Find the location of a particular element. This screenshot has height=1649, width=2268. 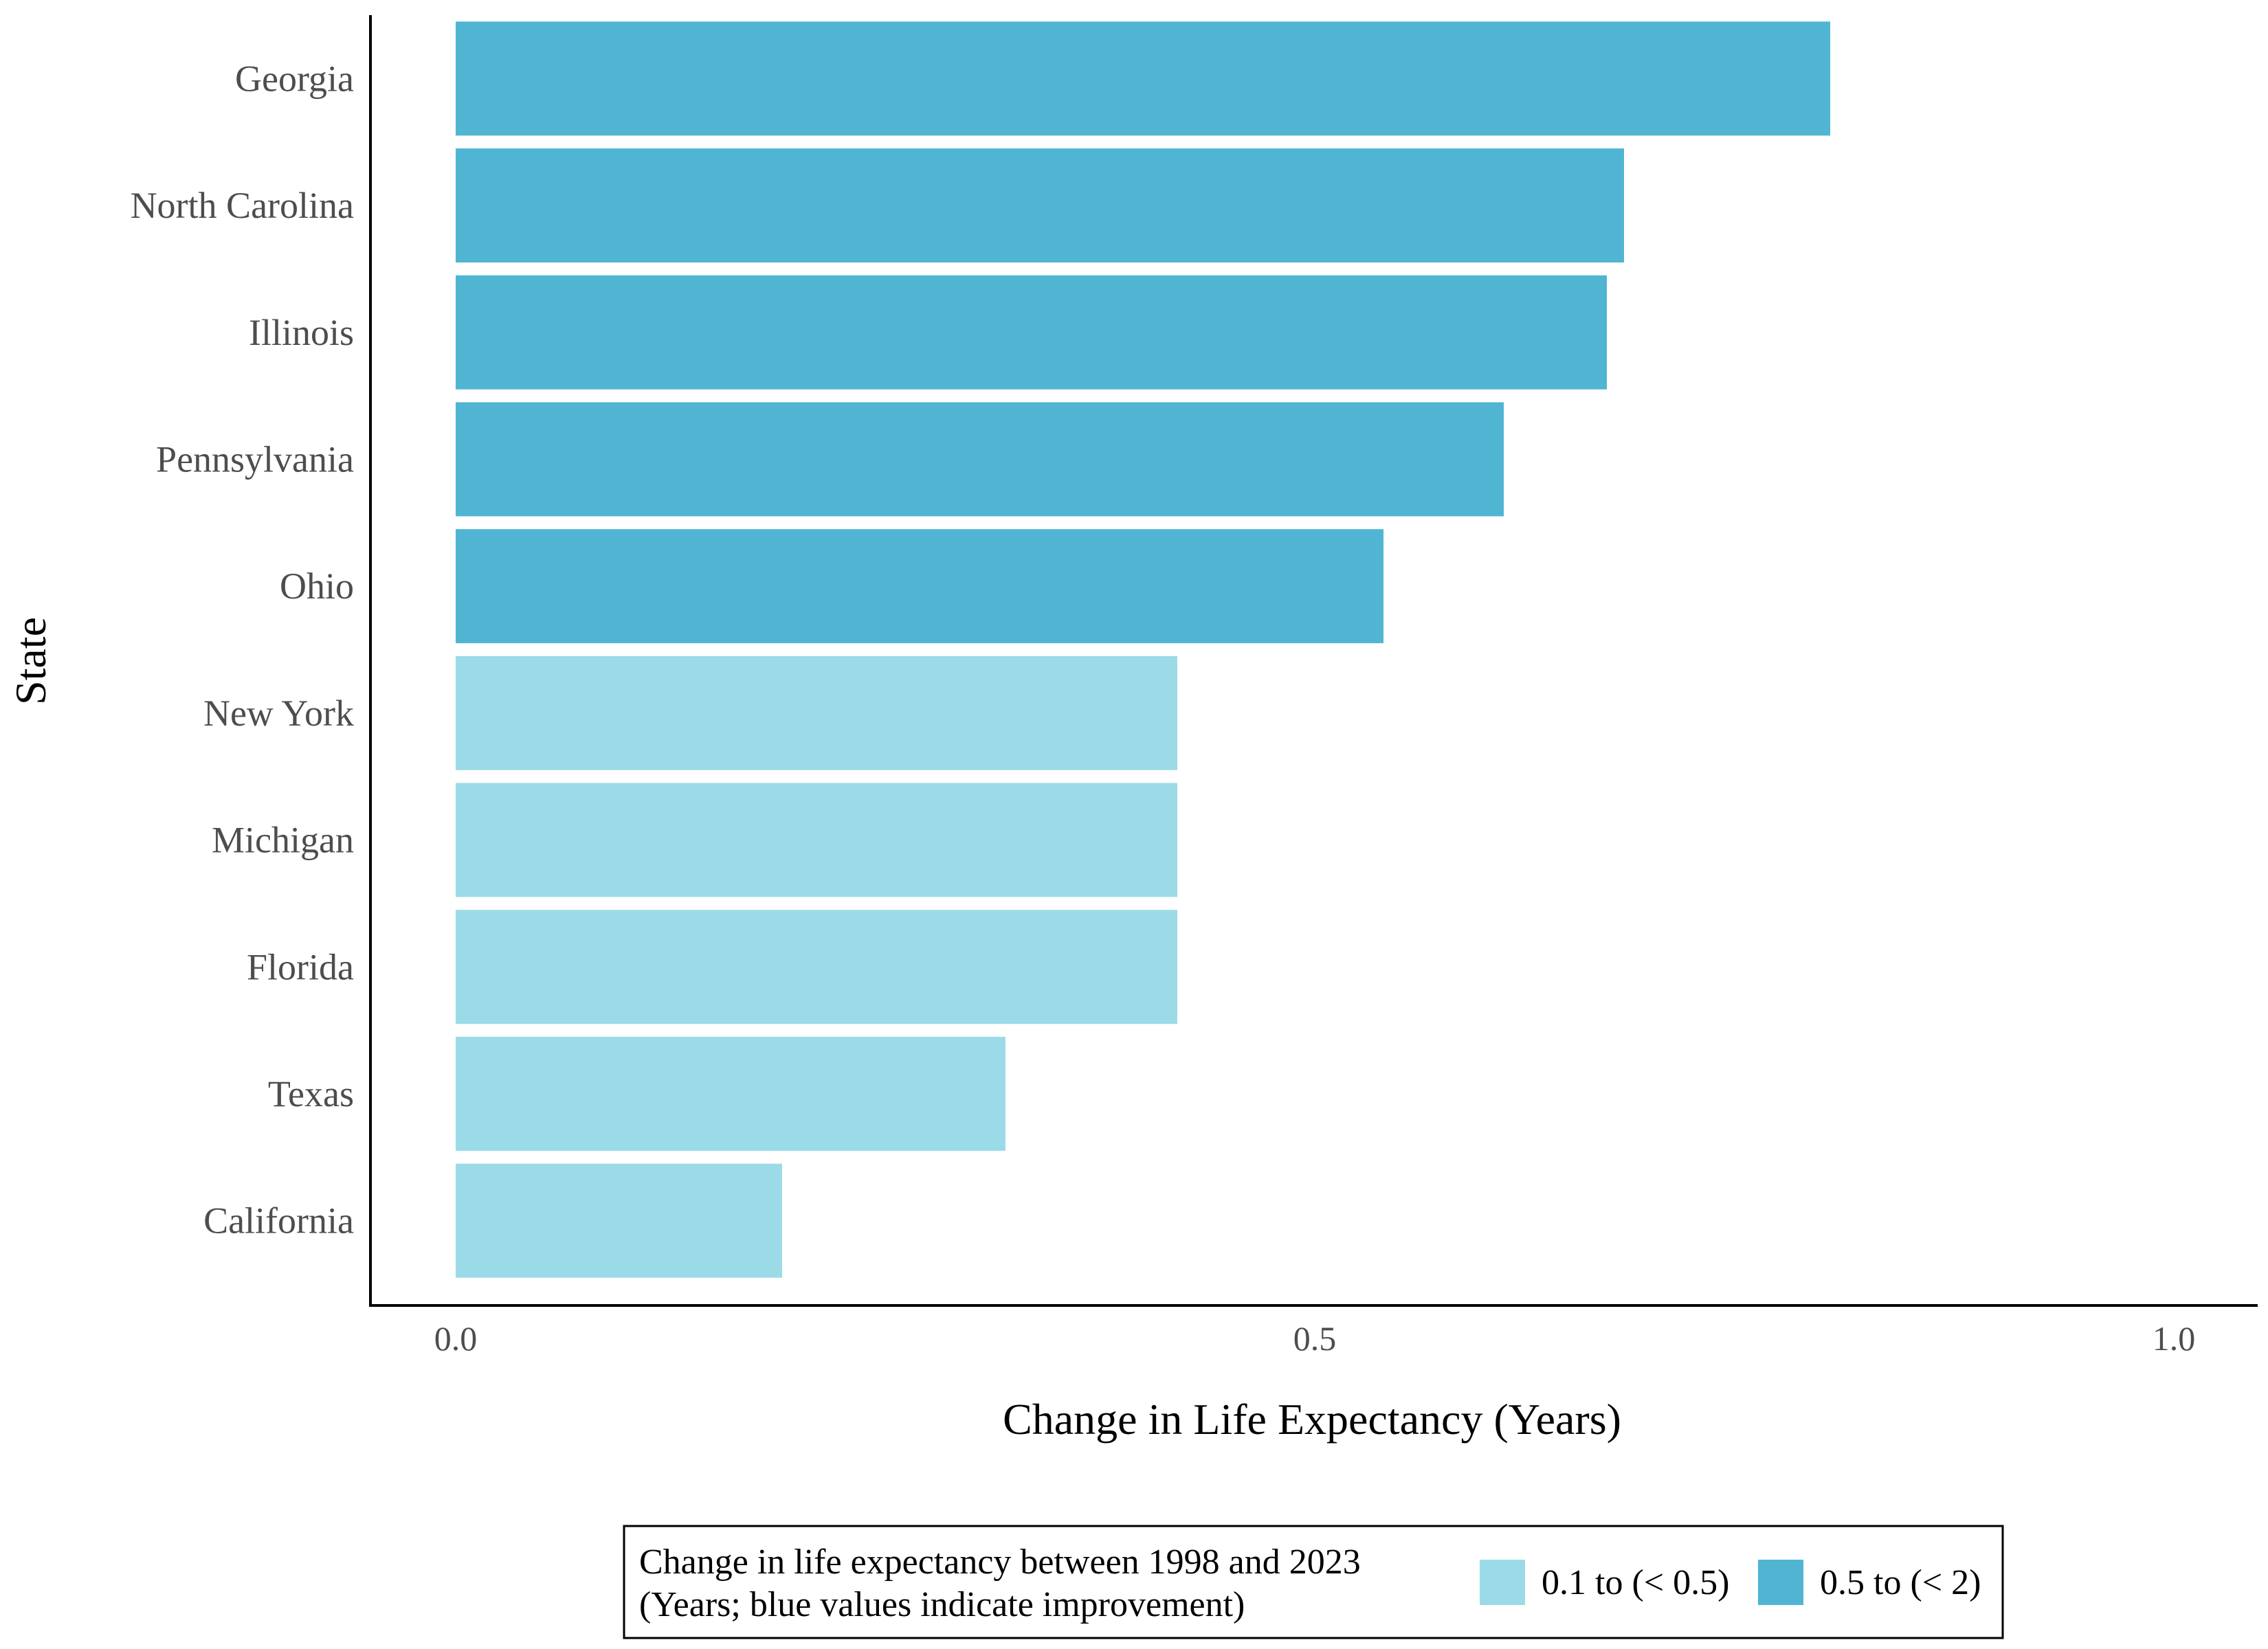

x-tick-label-1: 0.5 is located at coordinates (1315, 1338).